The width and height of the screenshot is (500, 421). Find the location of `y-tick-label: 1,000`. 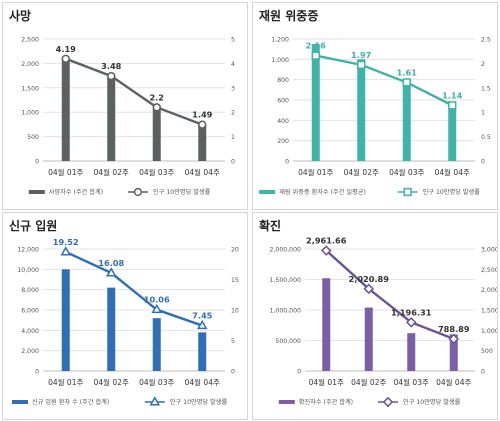

y-tick-label: 1,000 is located at coordinates (280, 60).